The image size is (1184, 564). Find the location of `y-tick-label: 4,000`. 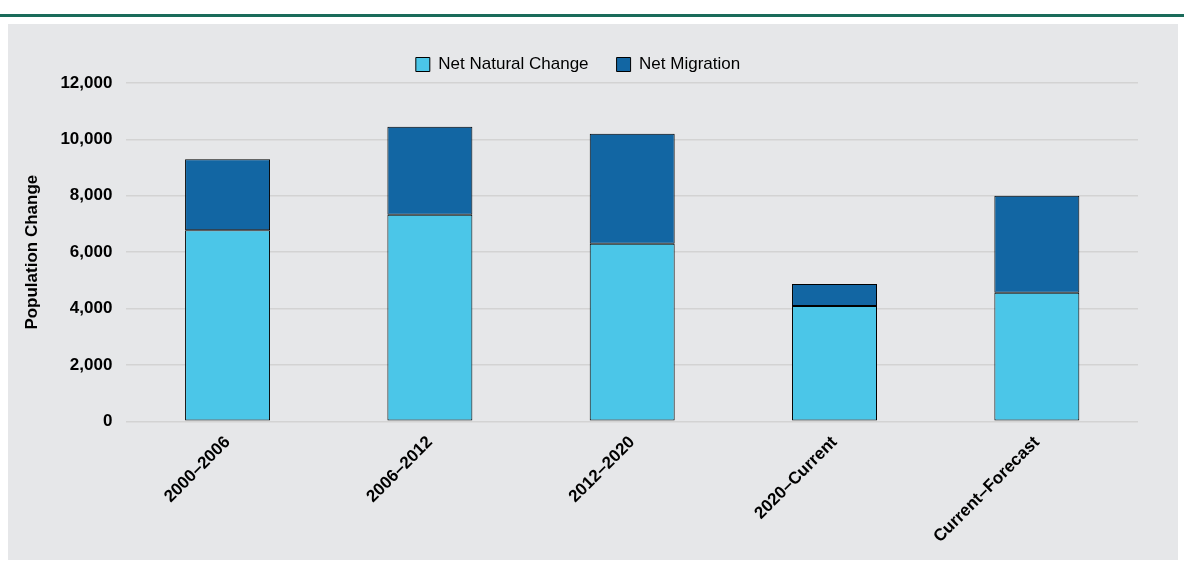

y-tick-label: 4,000 is located at coordinates (91, 308).